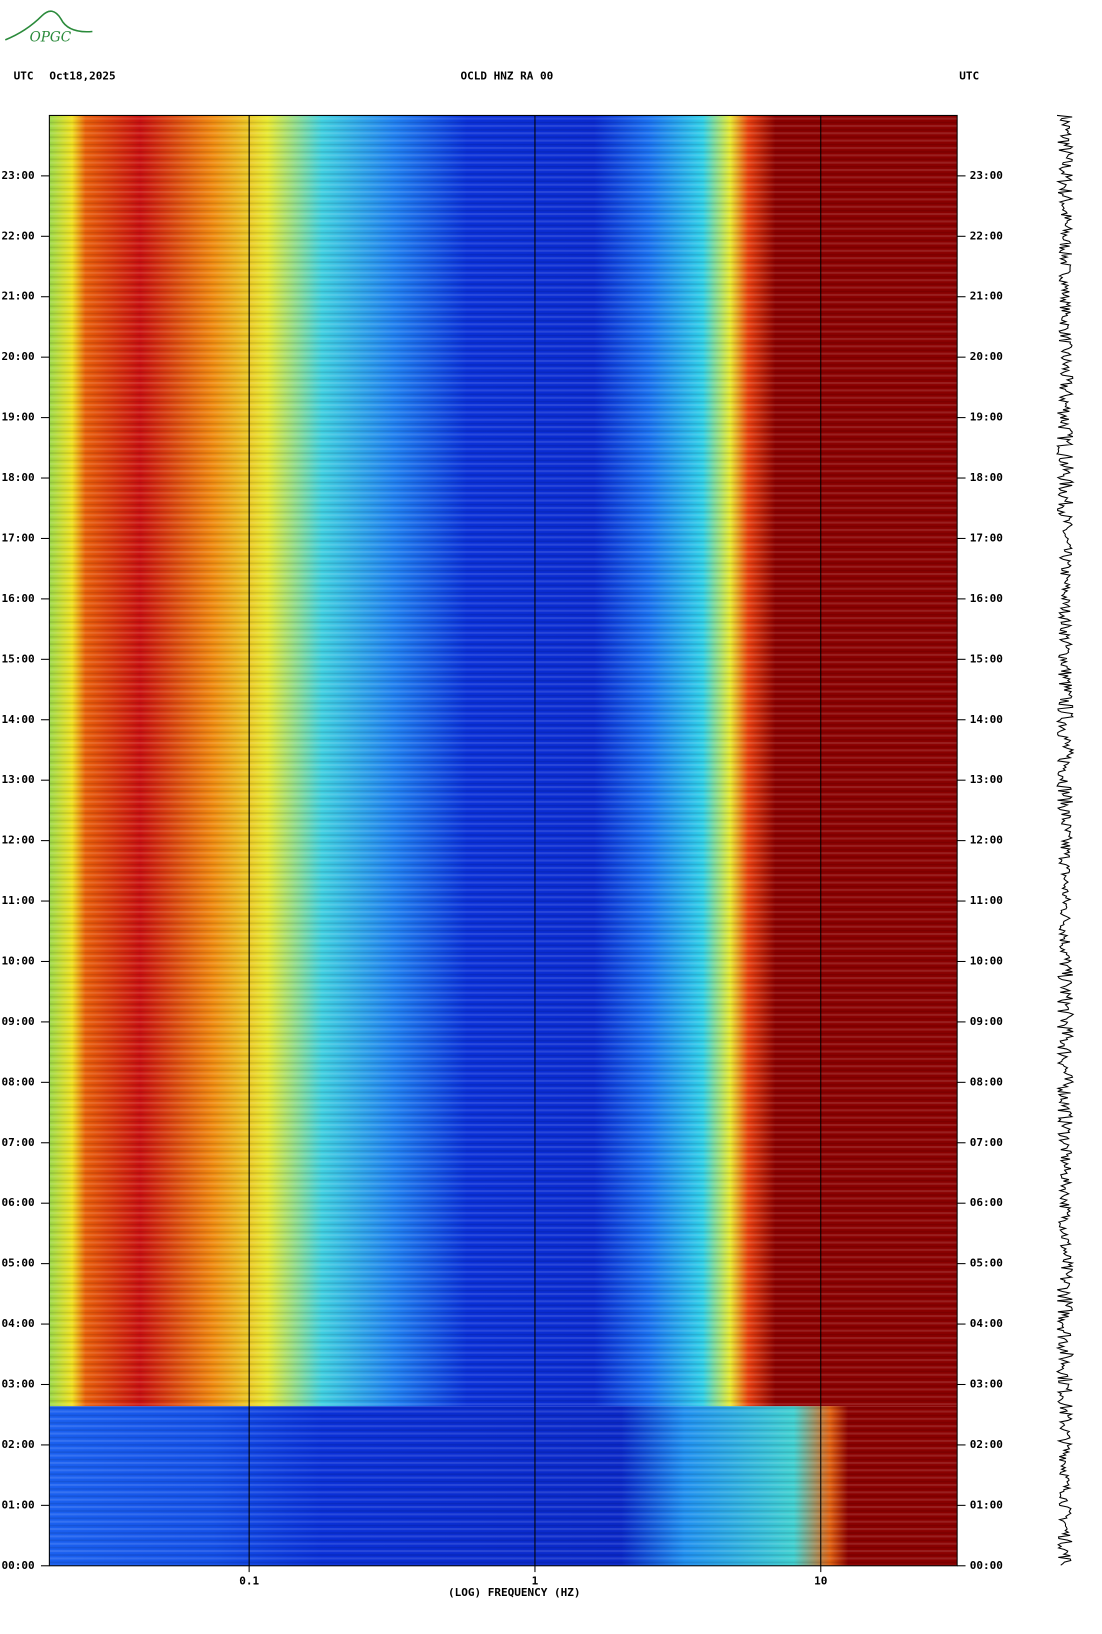 The image size is (1102, 1634). I want to click on y-tick-label: 23:00, so click(18, 175).